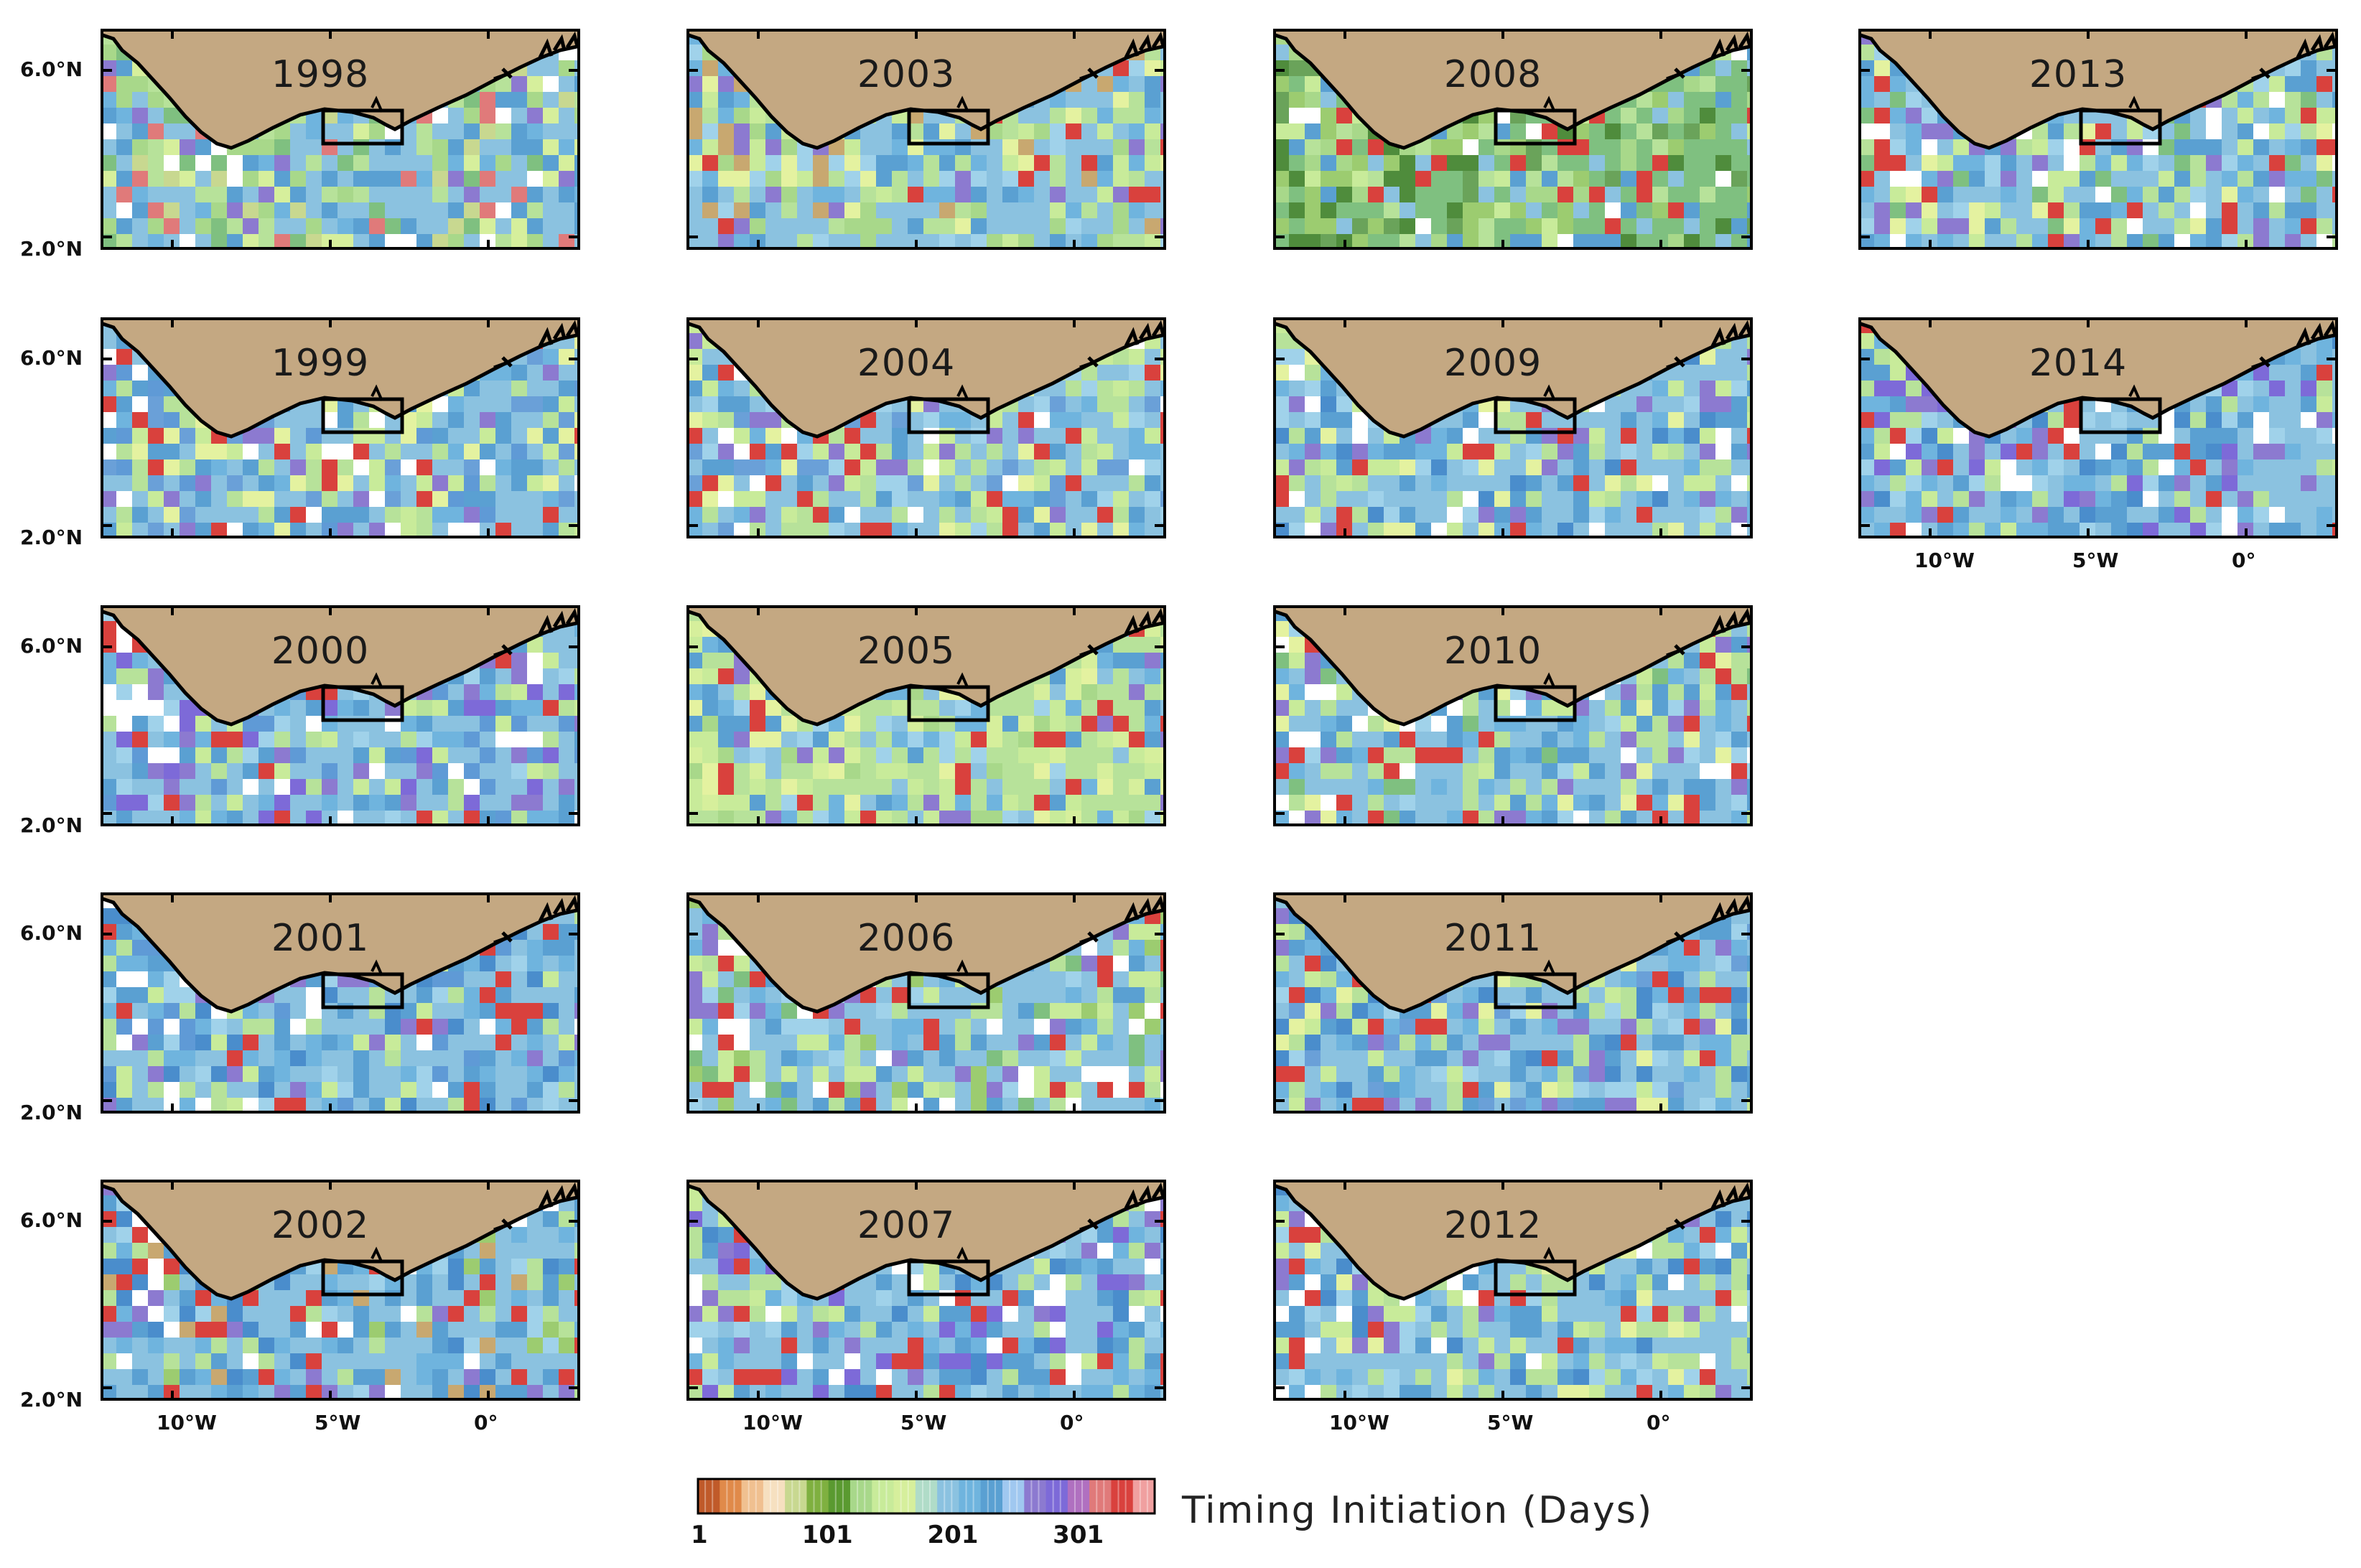 Image resolution: width=2361 pixels, height=1568 pixels. Describe the element at coordinates (906, 74) in the screenshot. I see `year-label: 2003` at that location.